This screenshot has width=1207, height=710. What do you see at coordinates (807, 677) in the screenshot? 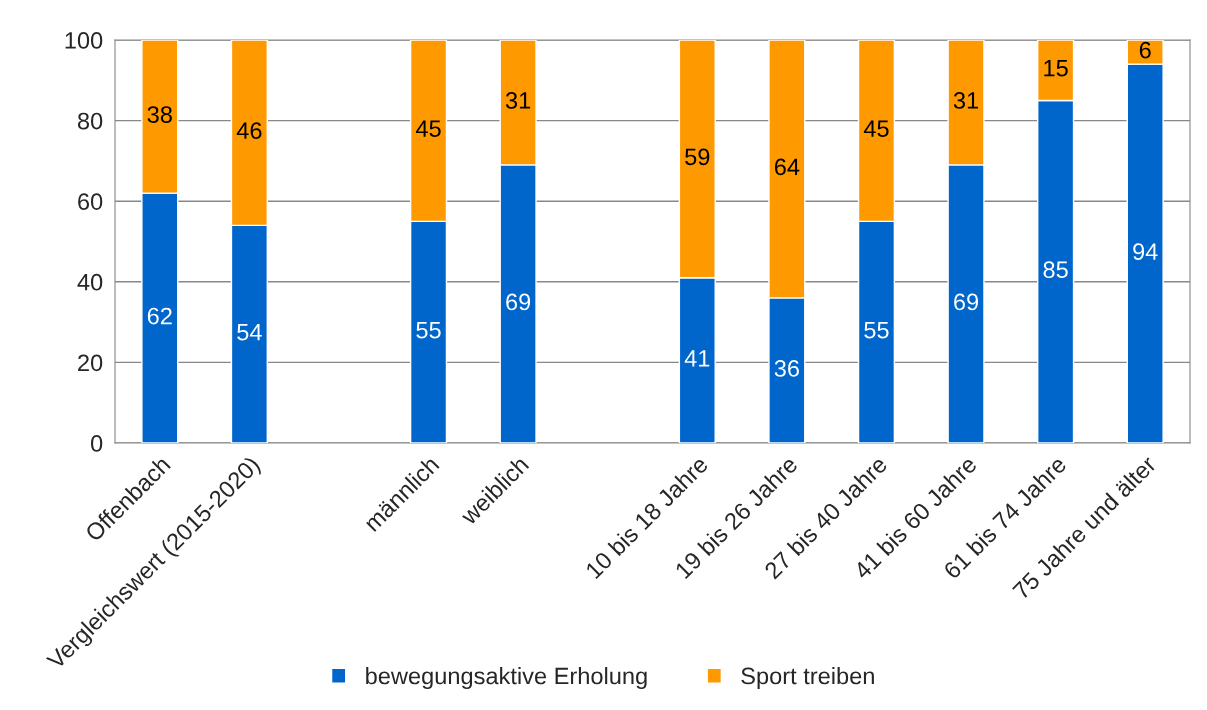
I see `legend-label: Sport treiben` at bounding box center [807, 677].